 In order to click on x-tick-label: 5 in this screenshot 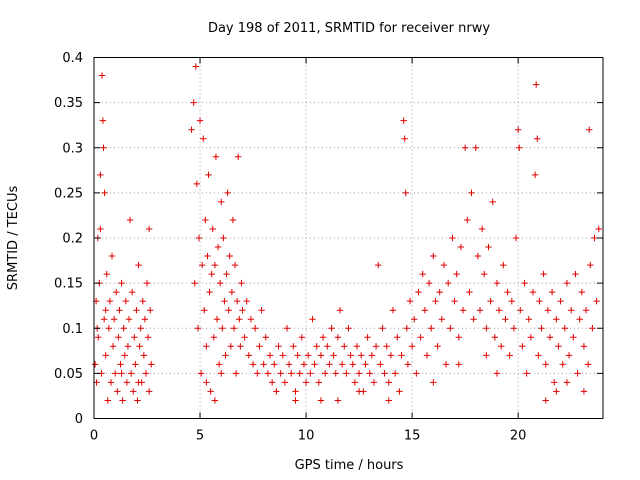, I will do `click(200, 436)`.